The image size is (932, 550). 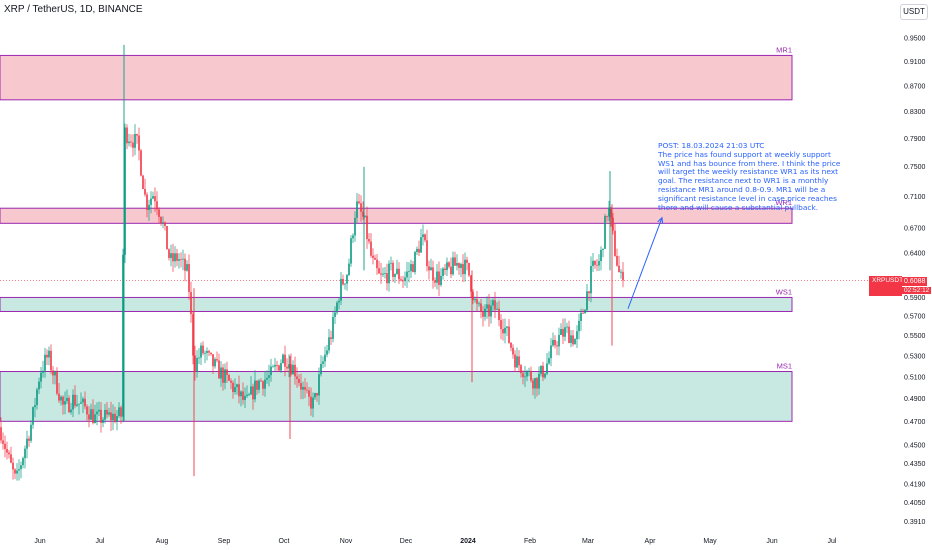 What do you see at coordinates (588, 541) in the screenshot?
I see `x-tick-label: Mar` at bounding box center [588, 541].